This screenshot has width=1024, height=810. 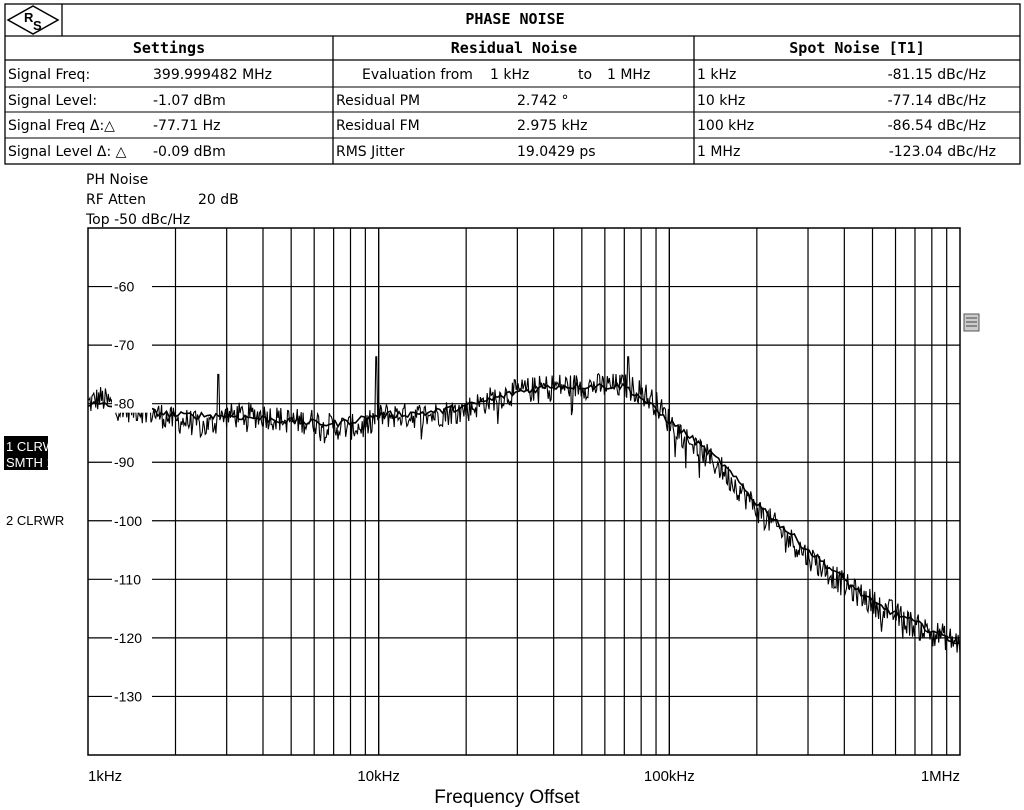 I want to click on spot-value: -81.15 dBc/Hz, so click(x=937, y=75).